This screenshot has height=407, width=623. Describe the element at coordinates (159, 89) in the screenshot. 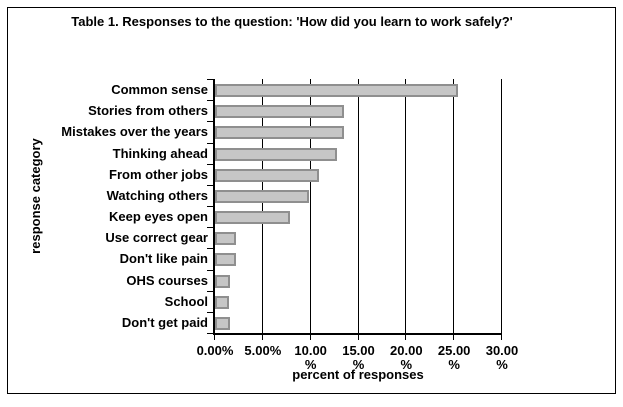

I see `y-axis-label: Common sense` at that location.